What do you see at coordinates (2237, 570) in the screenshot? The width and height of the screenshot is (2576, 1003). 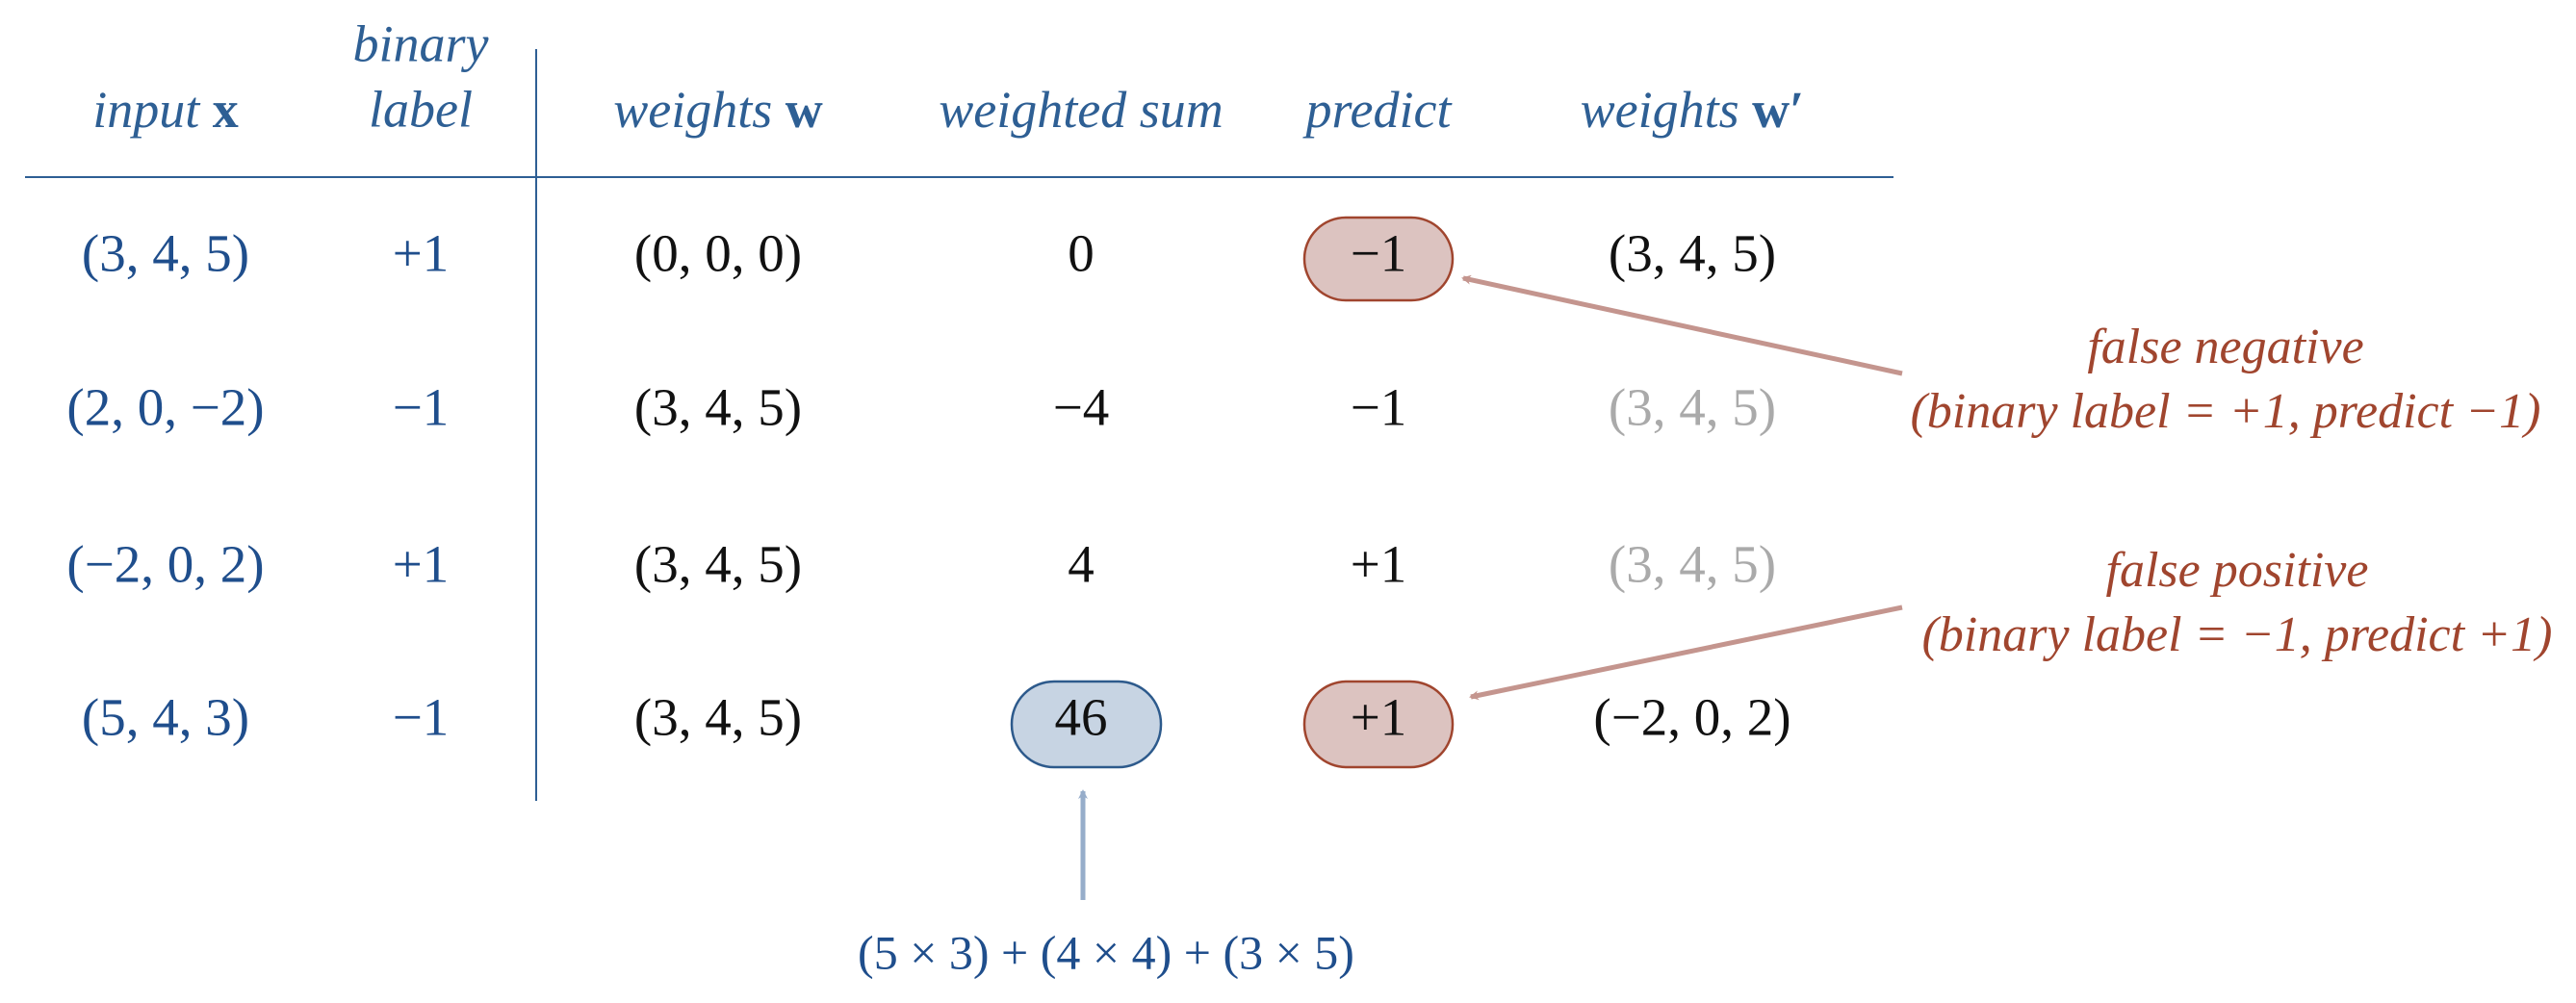 I see `annotation-title: false positive` at bounding box center [2237, 570].